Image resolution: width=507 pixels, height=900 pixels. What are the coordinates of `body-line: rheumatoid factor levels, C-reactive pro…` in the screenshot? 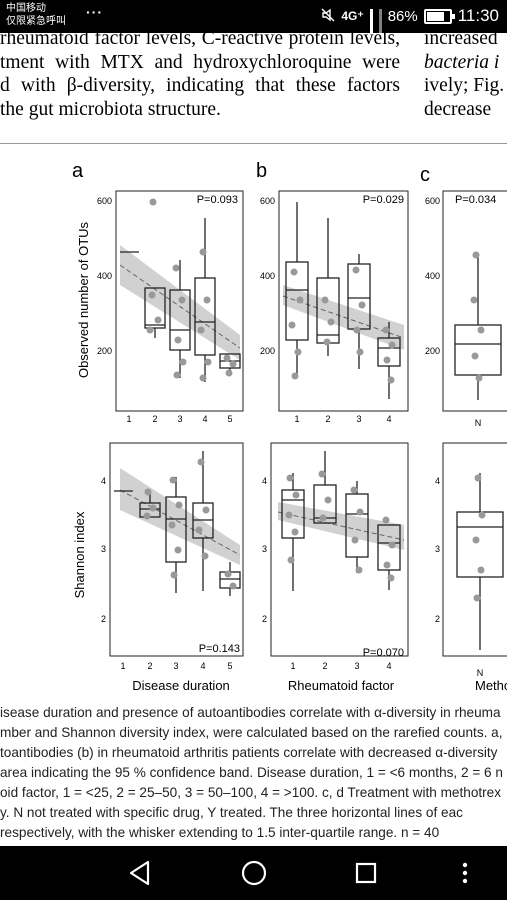 It's located at (200, 38).